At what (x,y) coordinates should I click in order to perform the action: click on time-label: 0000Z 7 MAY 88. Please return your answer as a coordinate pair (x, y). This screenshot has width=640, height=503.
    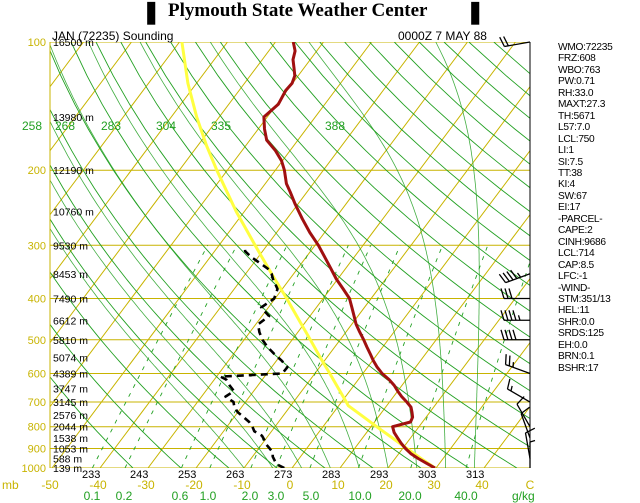
    Looking at the image, I should click on (442, 36).